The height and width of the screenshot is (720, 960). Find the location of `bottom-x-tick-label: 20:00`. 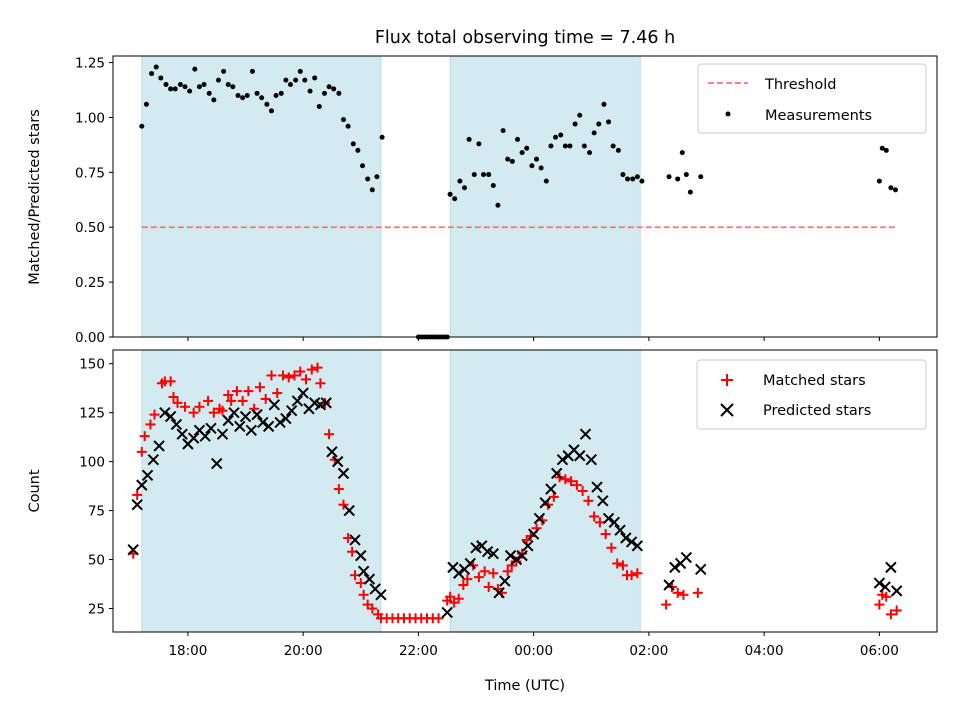

bottom-x-tick-label: 20:00 is located at coordinates (303, 651).